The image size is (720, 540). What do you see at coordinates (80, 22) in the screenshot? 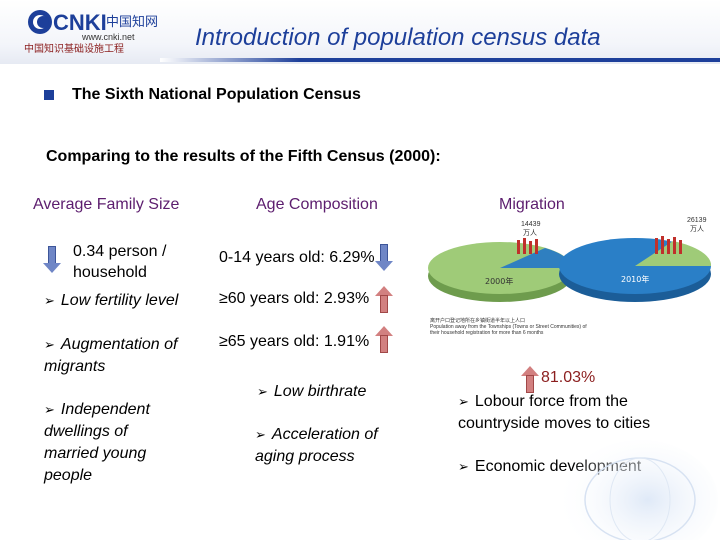
I see `logo-brand: CNKI` at bounding box center [80, 22].